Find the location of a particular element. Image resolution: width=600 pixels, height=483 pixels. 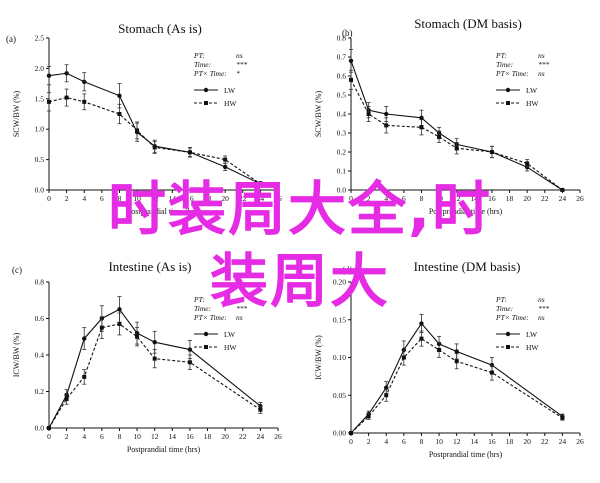

series-hw is located at coordinates (155, 371).